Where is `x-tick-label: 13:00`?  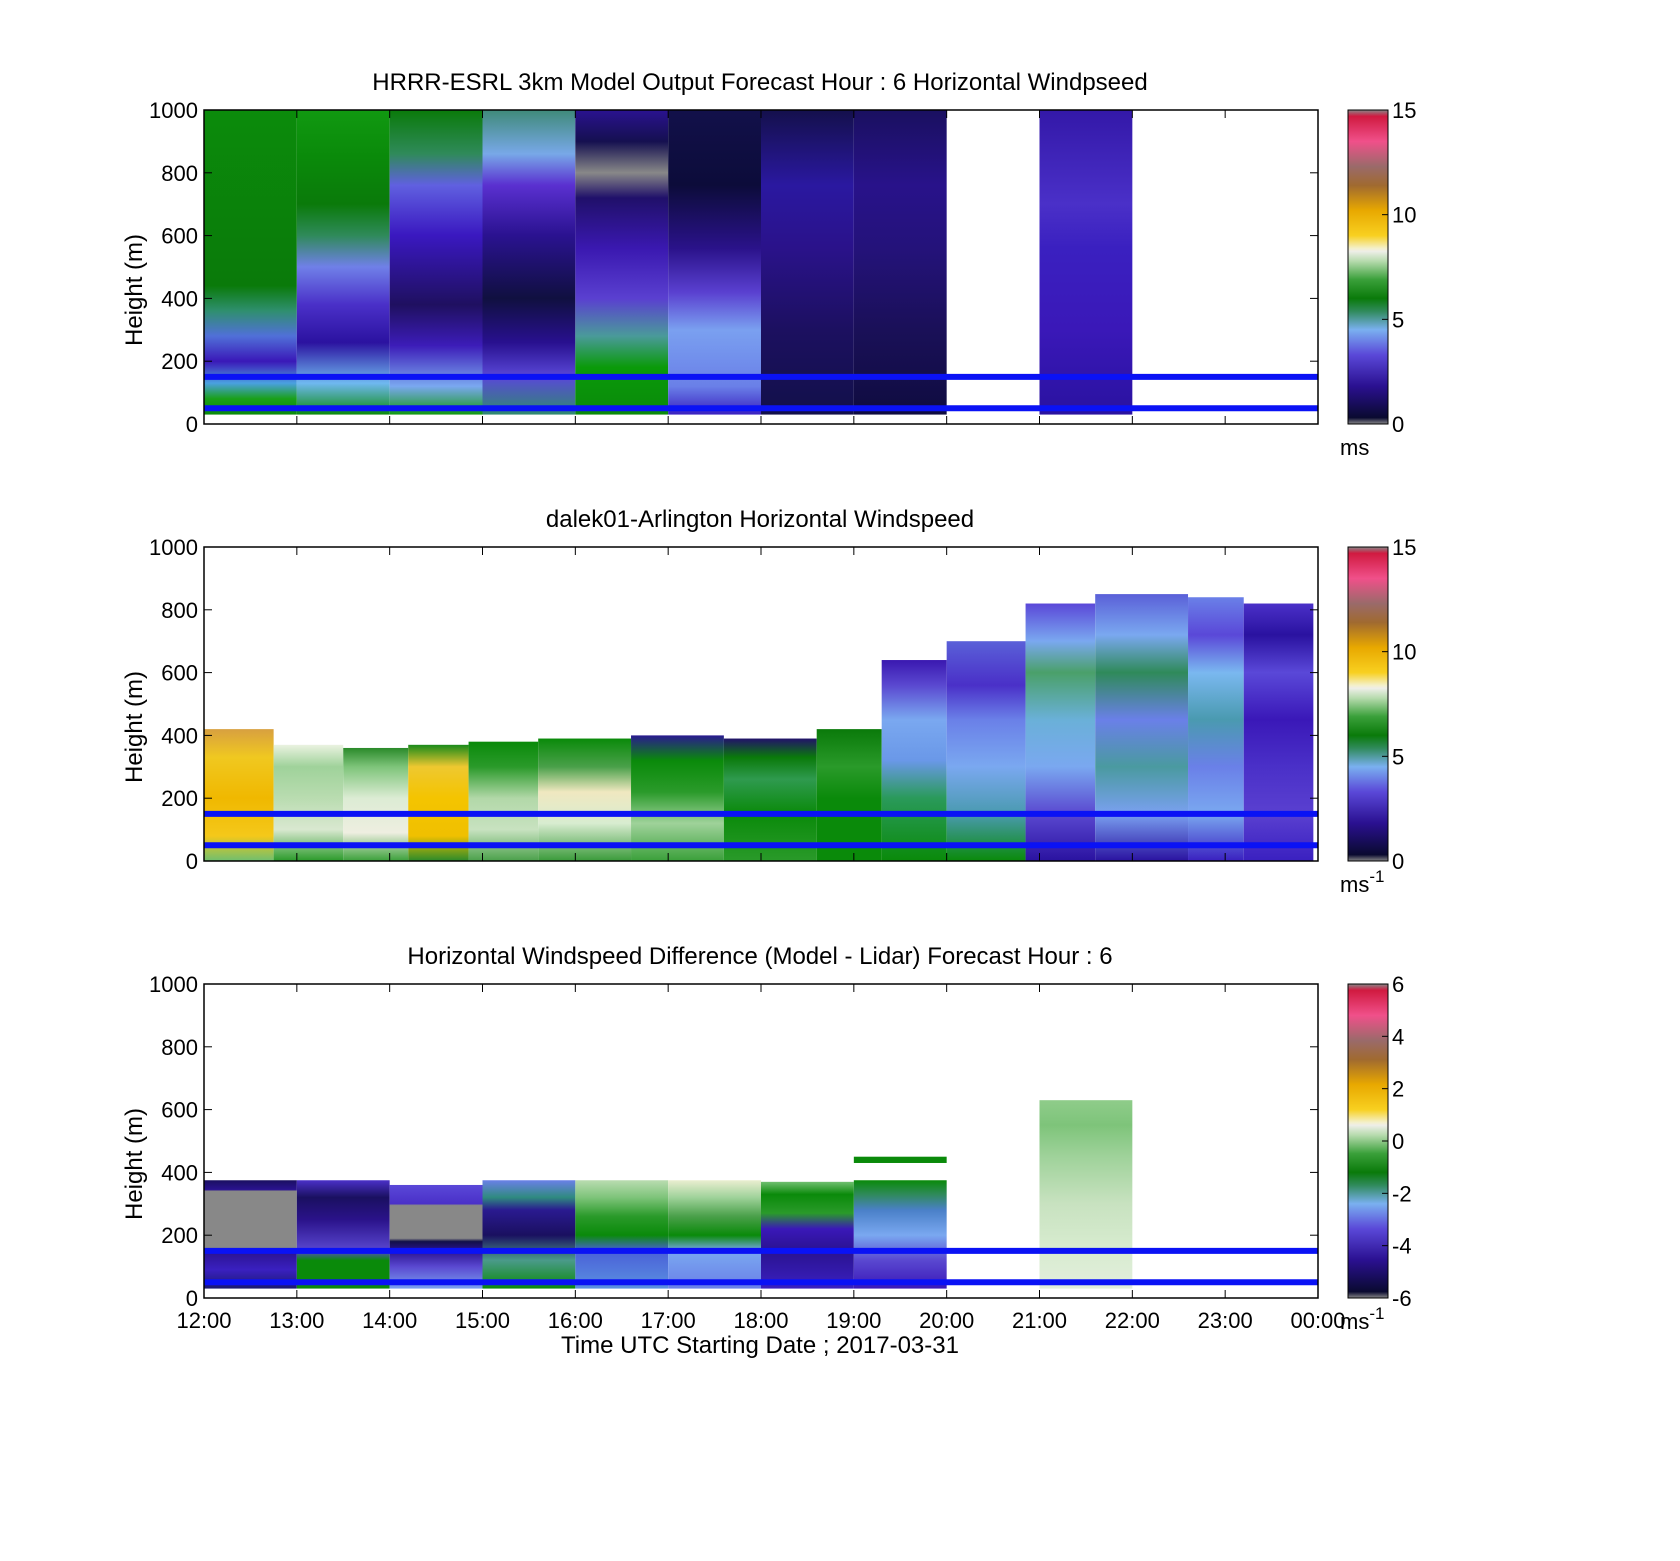 x-tick-label: 13:00 is located at coordinates (296, 1320).